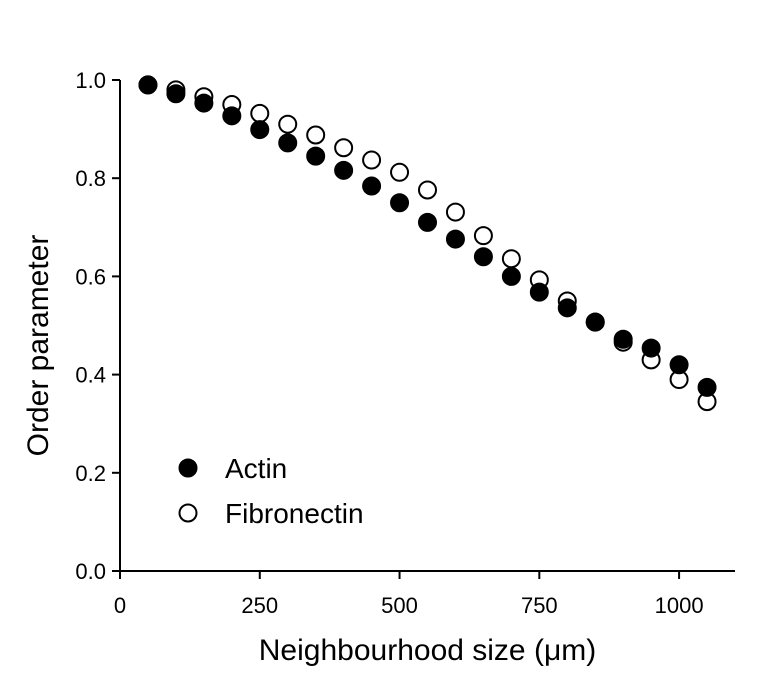  I want to click on x-axis: 0 250 500 750 1000, so click(424, 594).